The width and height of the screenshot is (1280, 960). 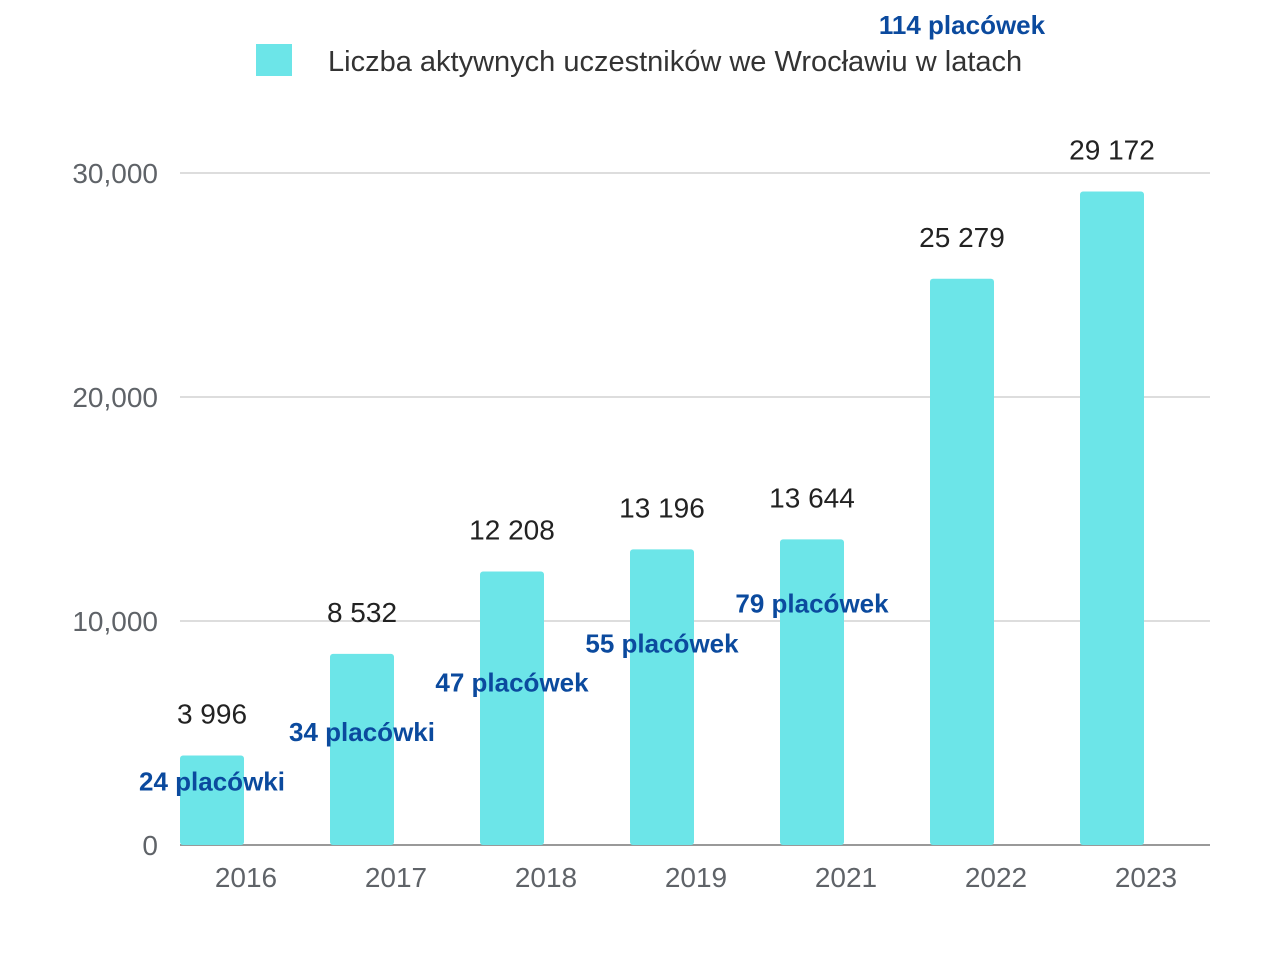 I want to click on data-label: 25 279, so click(x=962, y=237).